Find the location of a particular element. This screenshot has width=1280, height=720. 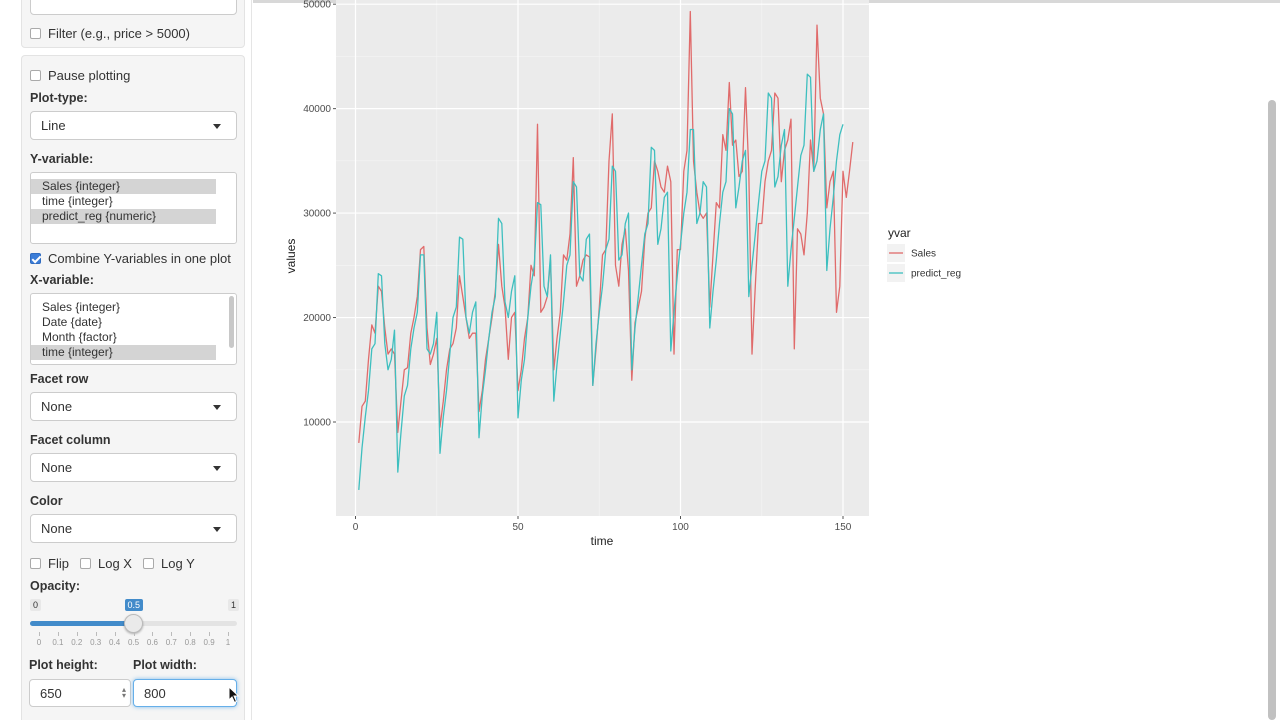

facet-row-value: None is located at coordinates (57, 406).